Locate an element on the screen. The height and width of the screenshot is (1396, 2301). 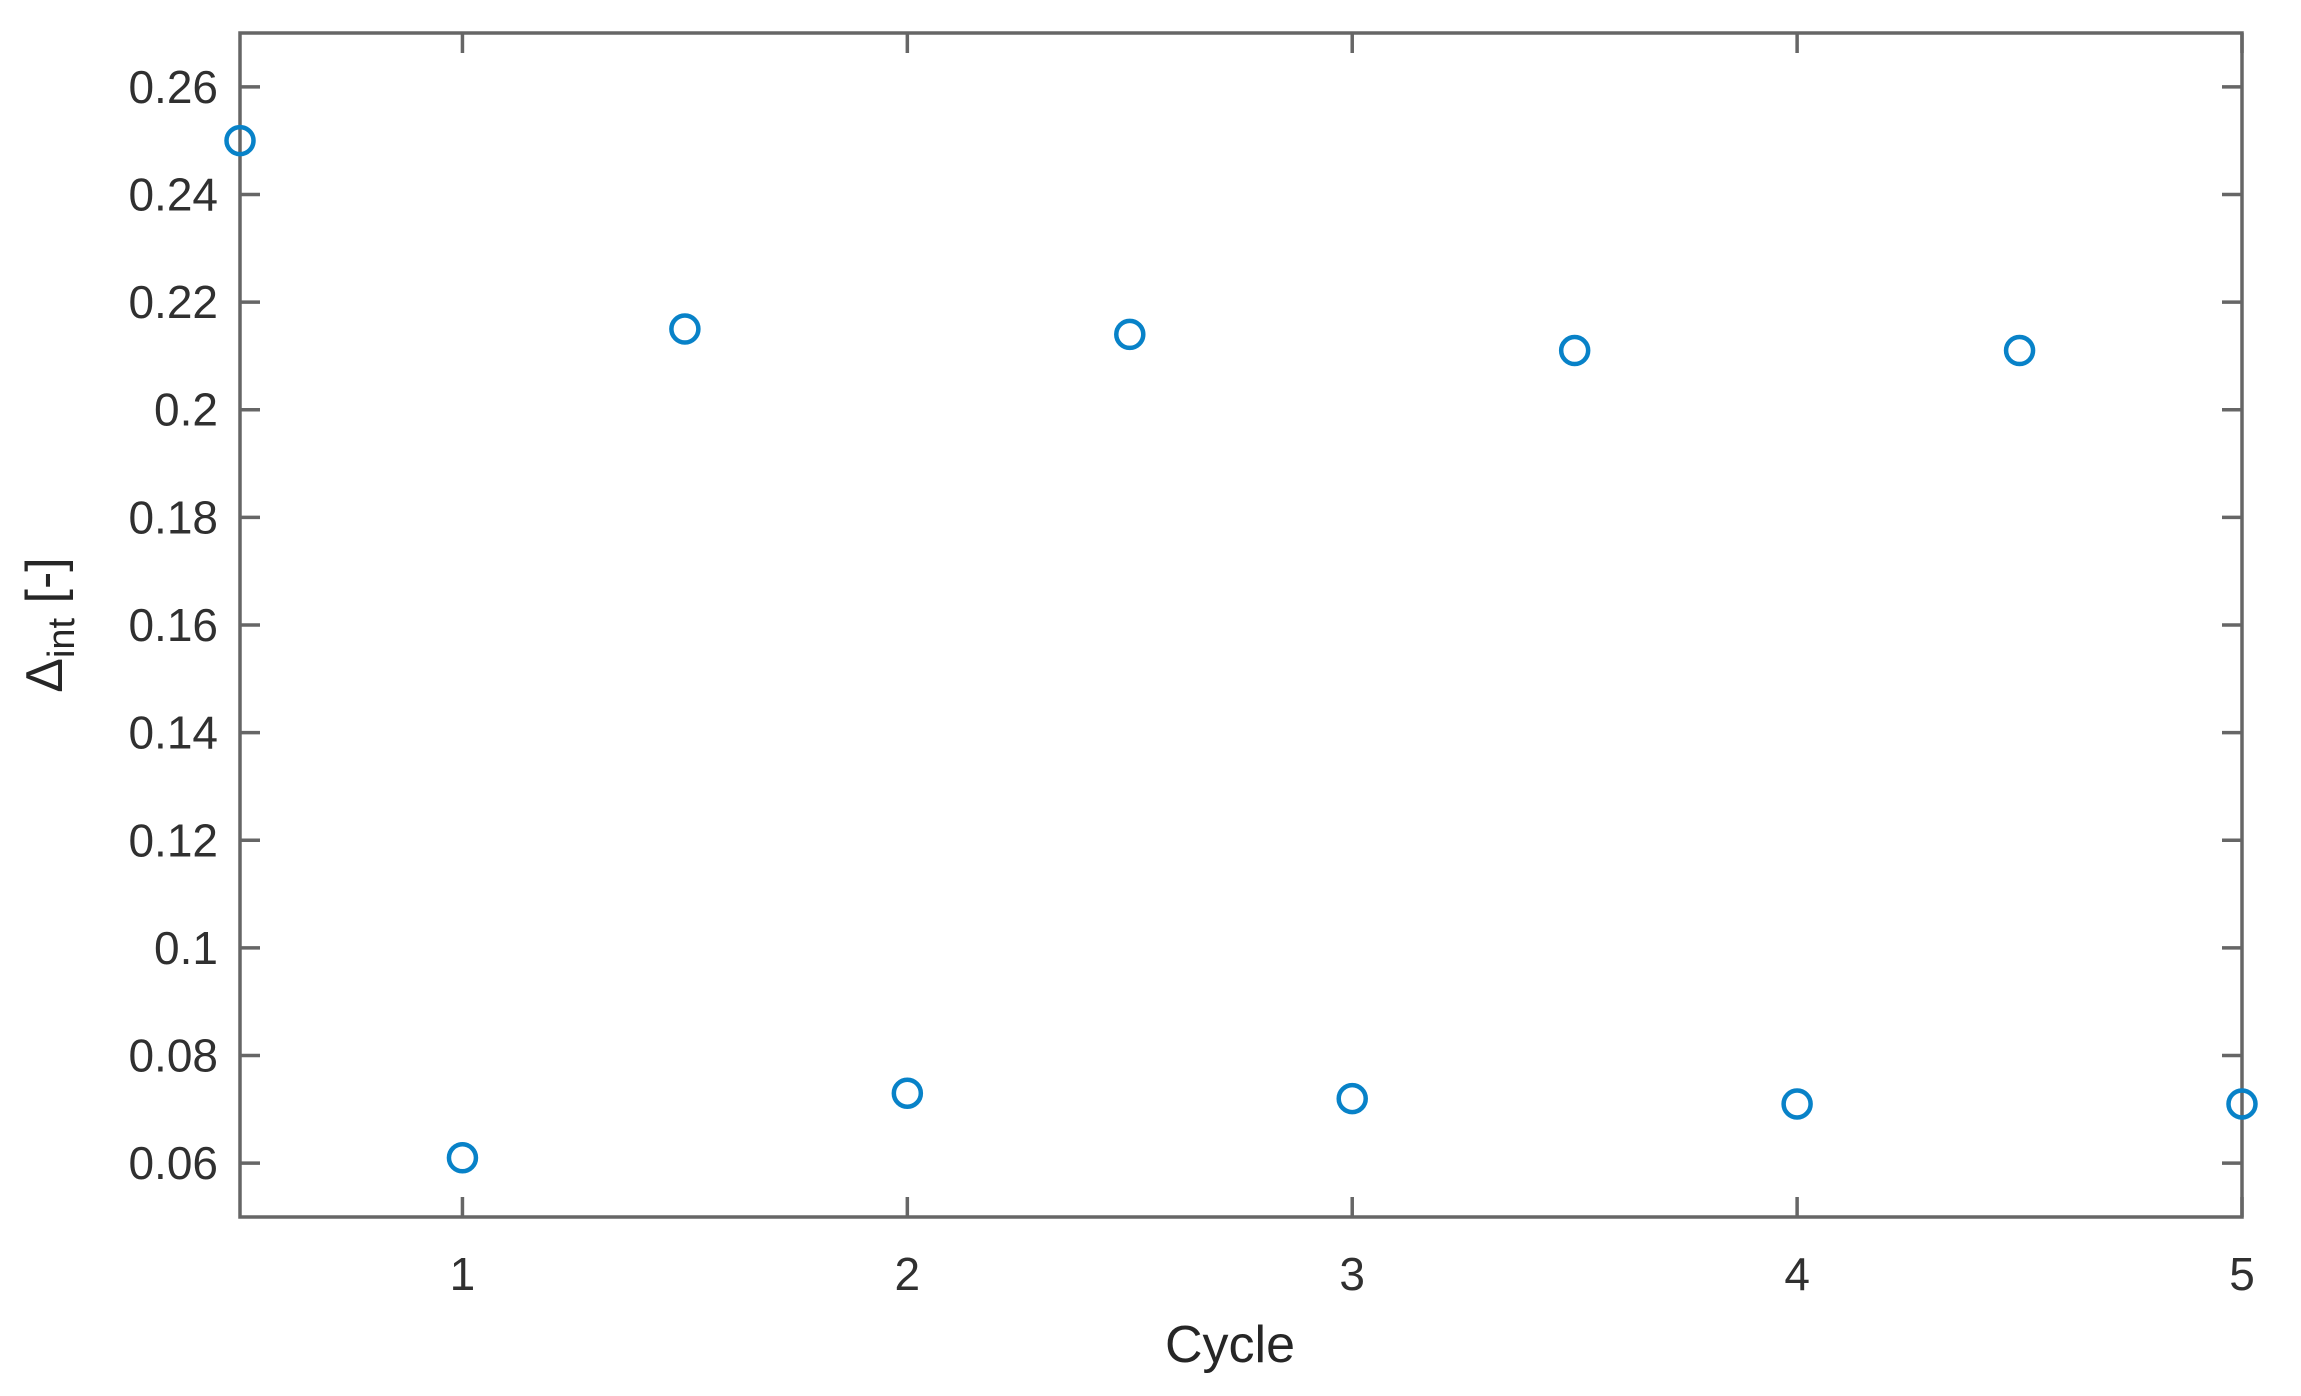
y-tick-label: 0.14 is located at coordinates (173, 733).